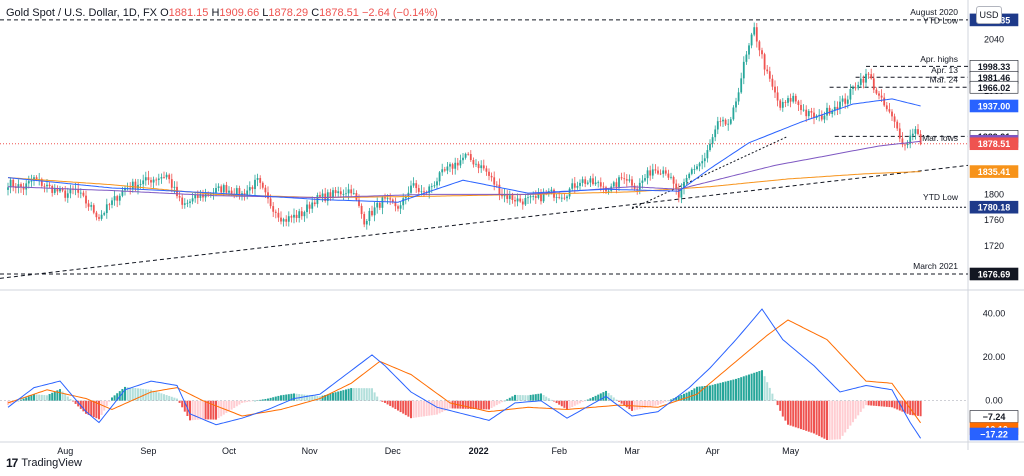 The height and width of the screenshot is (476, 1024). I want to click on open-label: O, so click(164, 13).